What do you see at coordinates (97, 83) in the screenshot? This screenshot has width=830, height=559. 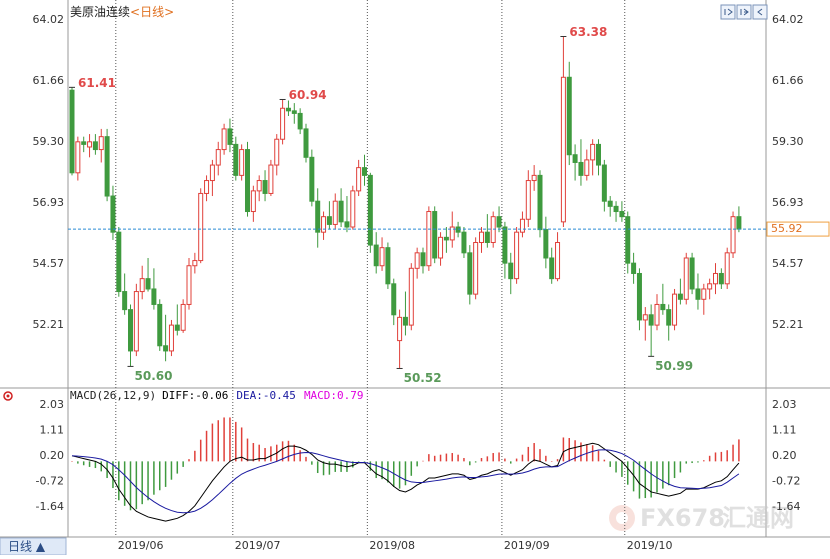 I see `high-label: 61.41` at bounding box center [97, 83].